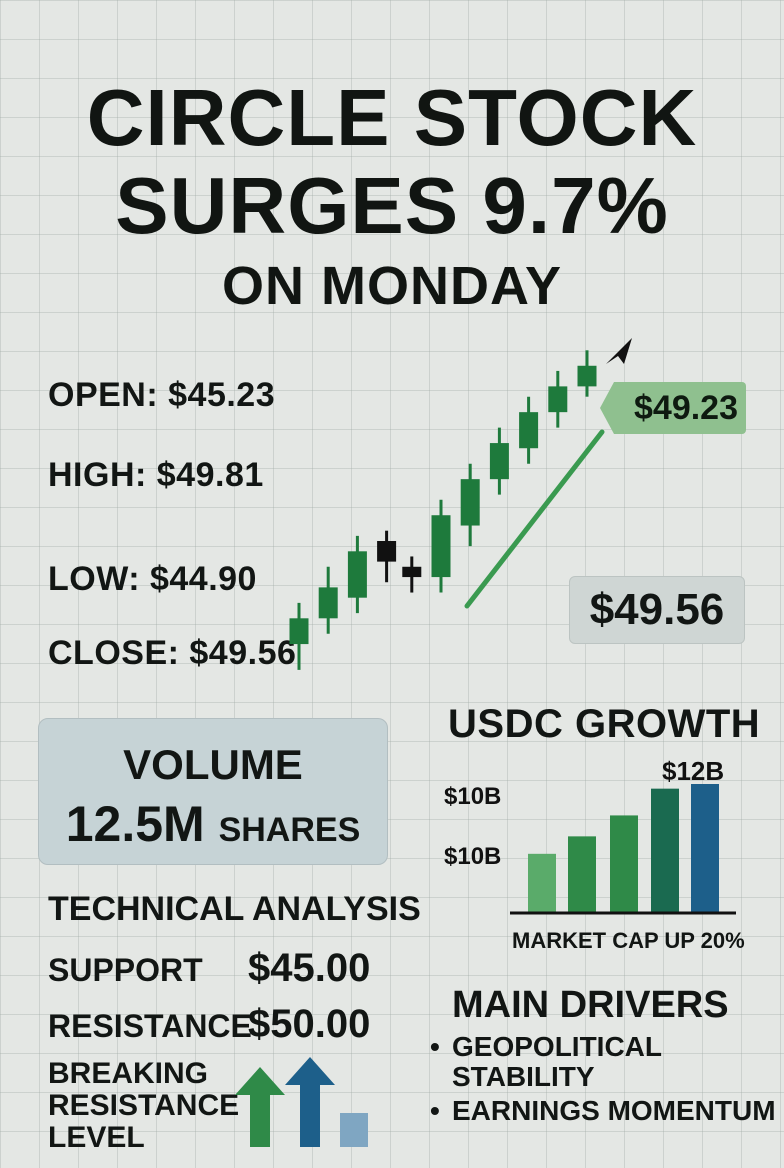 Image resolution: width=784 pixels, height=1168 pixels. I want to click on support-label: SUPPORT, so click(125, 970).